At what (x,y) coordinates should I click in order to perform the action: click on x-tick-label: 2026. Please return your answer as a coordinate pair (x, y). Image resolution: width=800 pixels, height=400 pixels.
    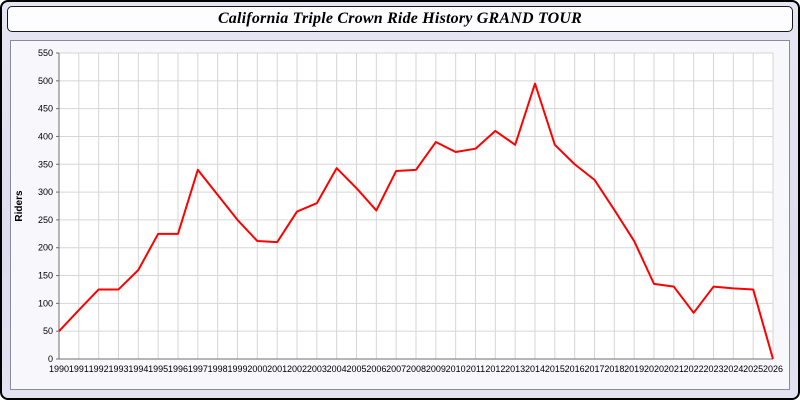
    Looking at the image, I should click on (773, 369).